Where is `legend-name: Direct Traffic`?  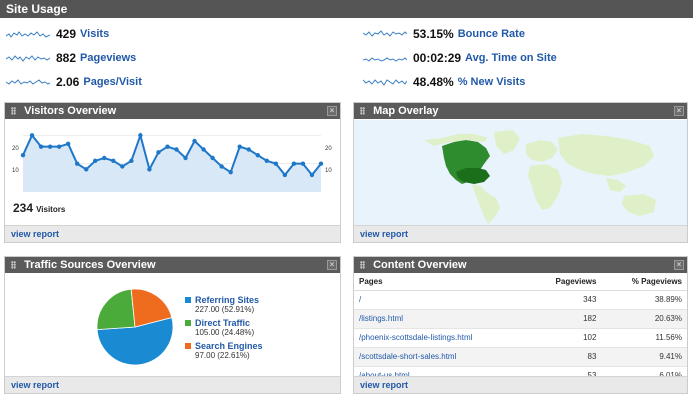
legend-name: Direct Traffic is located at coordinates (223, 323).